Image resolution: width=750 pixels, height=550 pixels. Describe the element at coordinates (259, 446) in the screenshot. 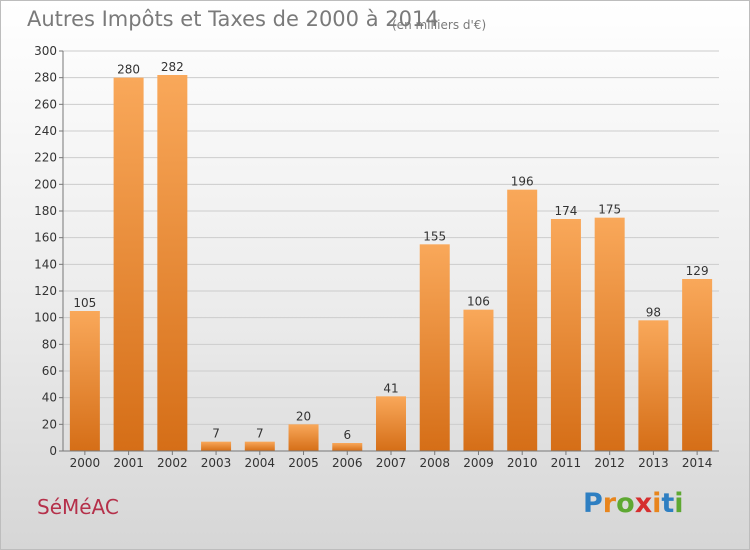

I see `bar-2004` at that location.